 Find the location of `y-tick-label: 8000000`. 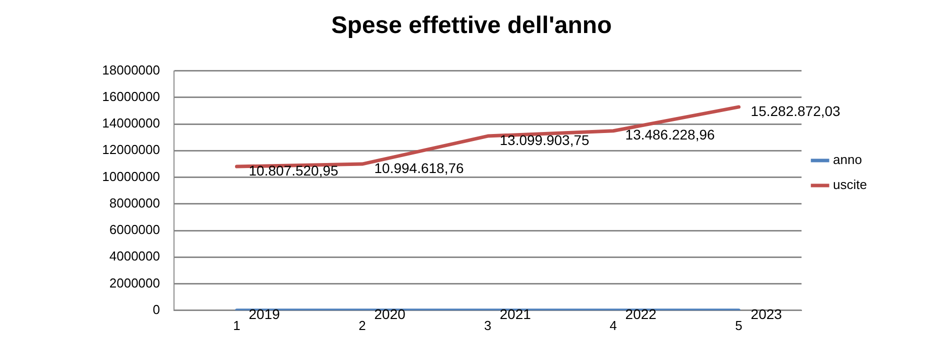

y-tick-label: 8000000 is located at coordinates (134, 202).